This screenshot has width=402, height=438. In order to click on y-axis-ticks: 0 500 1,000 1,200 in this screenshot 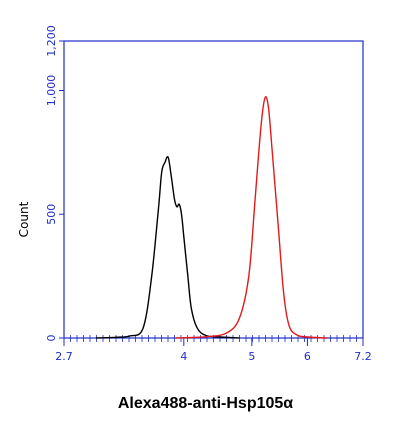, I will do `click(54, 183)`.